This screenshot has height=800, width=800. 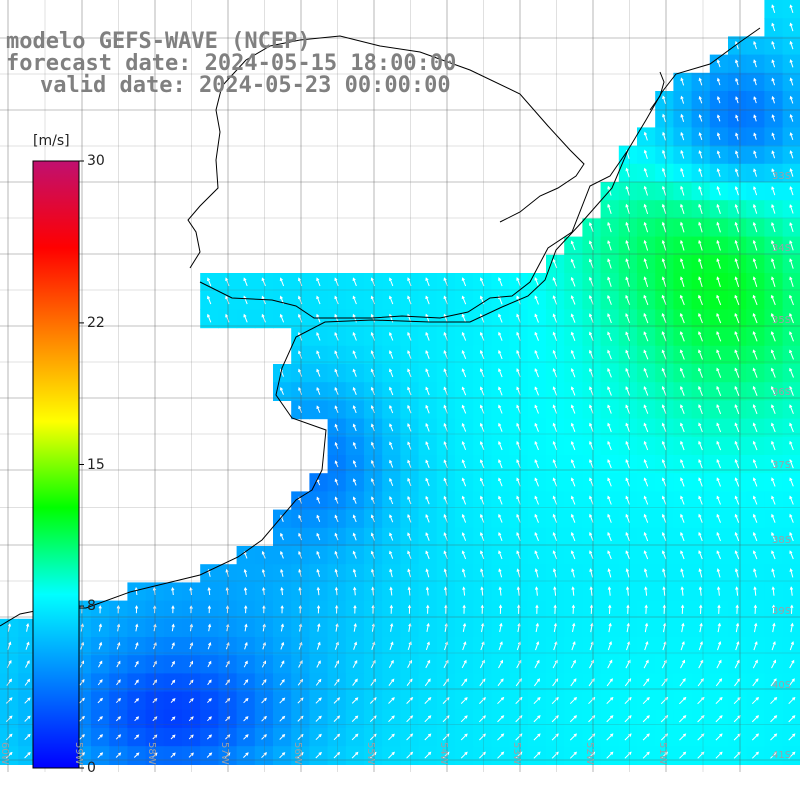 I want to click on latitude-label: 35S, so click(x=782, y=320).